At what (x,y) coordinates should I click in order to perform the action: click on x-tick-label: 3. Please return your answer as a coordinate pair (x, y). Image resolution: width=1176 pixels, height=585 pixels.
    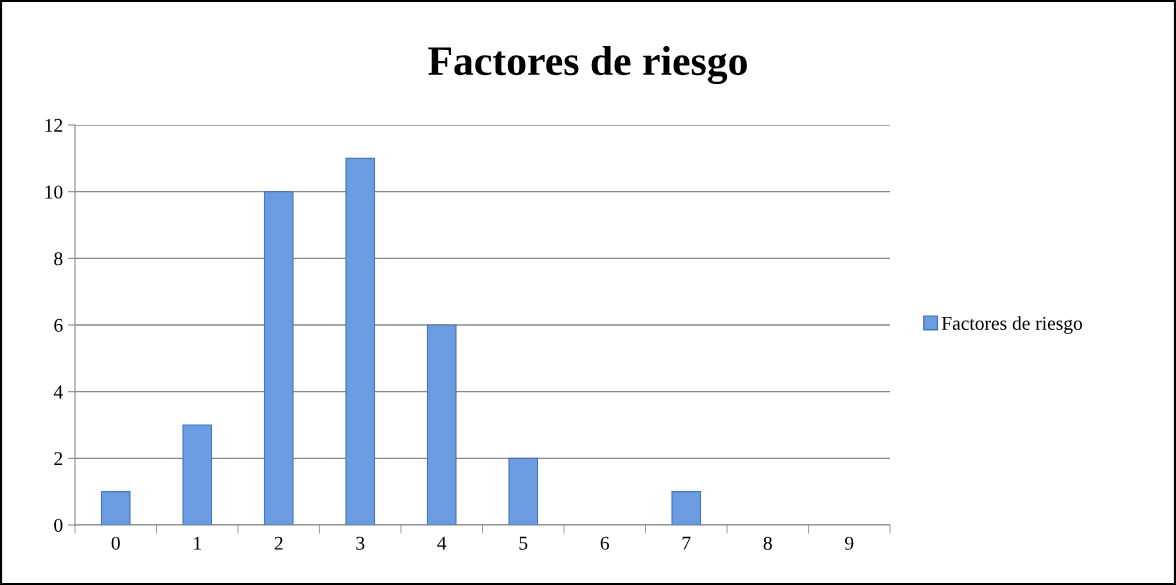
    Looking at the image, I should click on (360, 543).